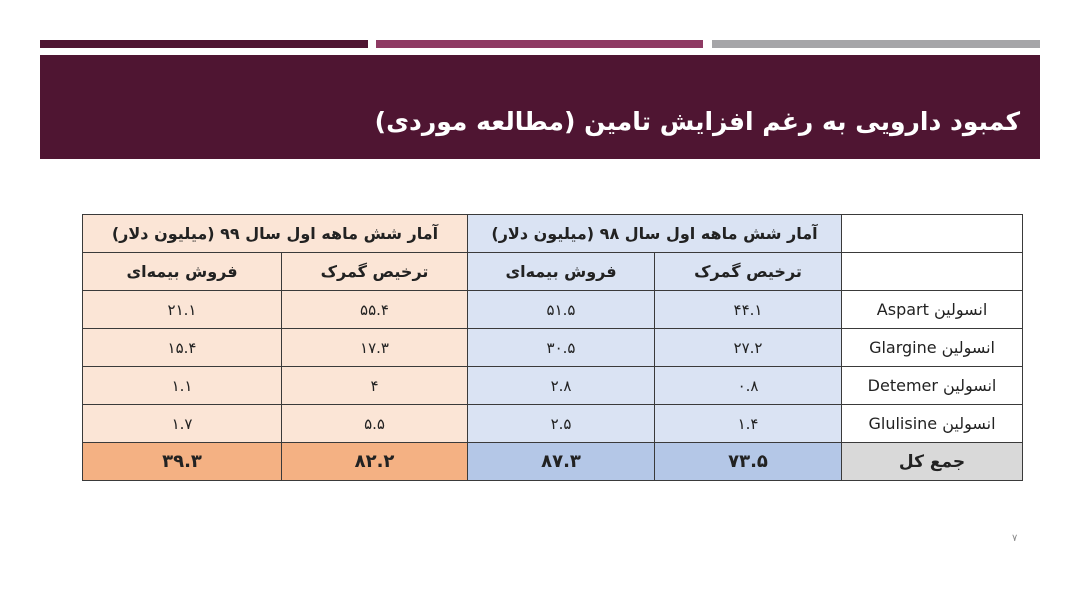 The image size is (1080, 607). I want to click on cell-insurance-98: ۳۰.۵, so click(561, 347).